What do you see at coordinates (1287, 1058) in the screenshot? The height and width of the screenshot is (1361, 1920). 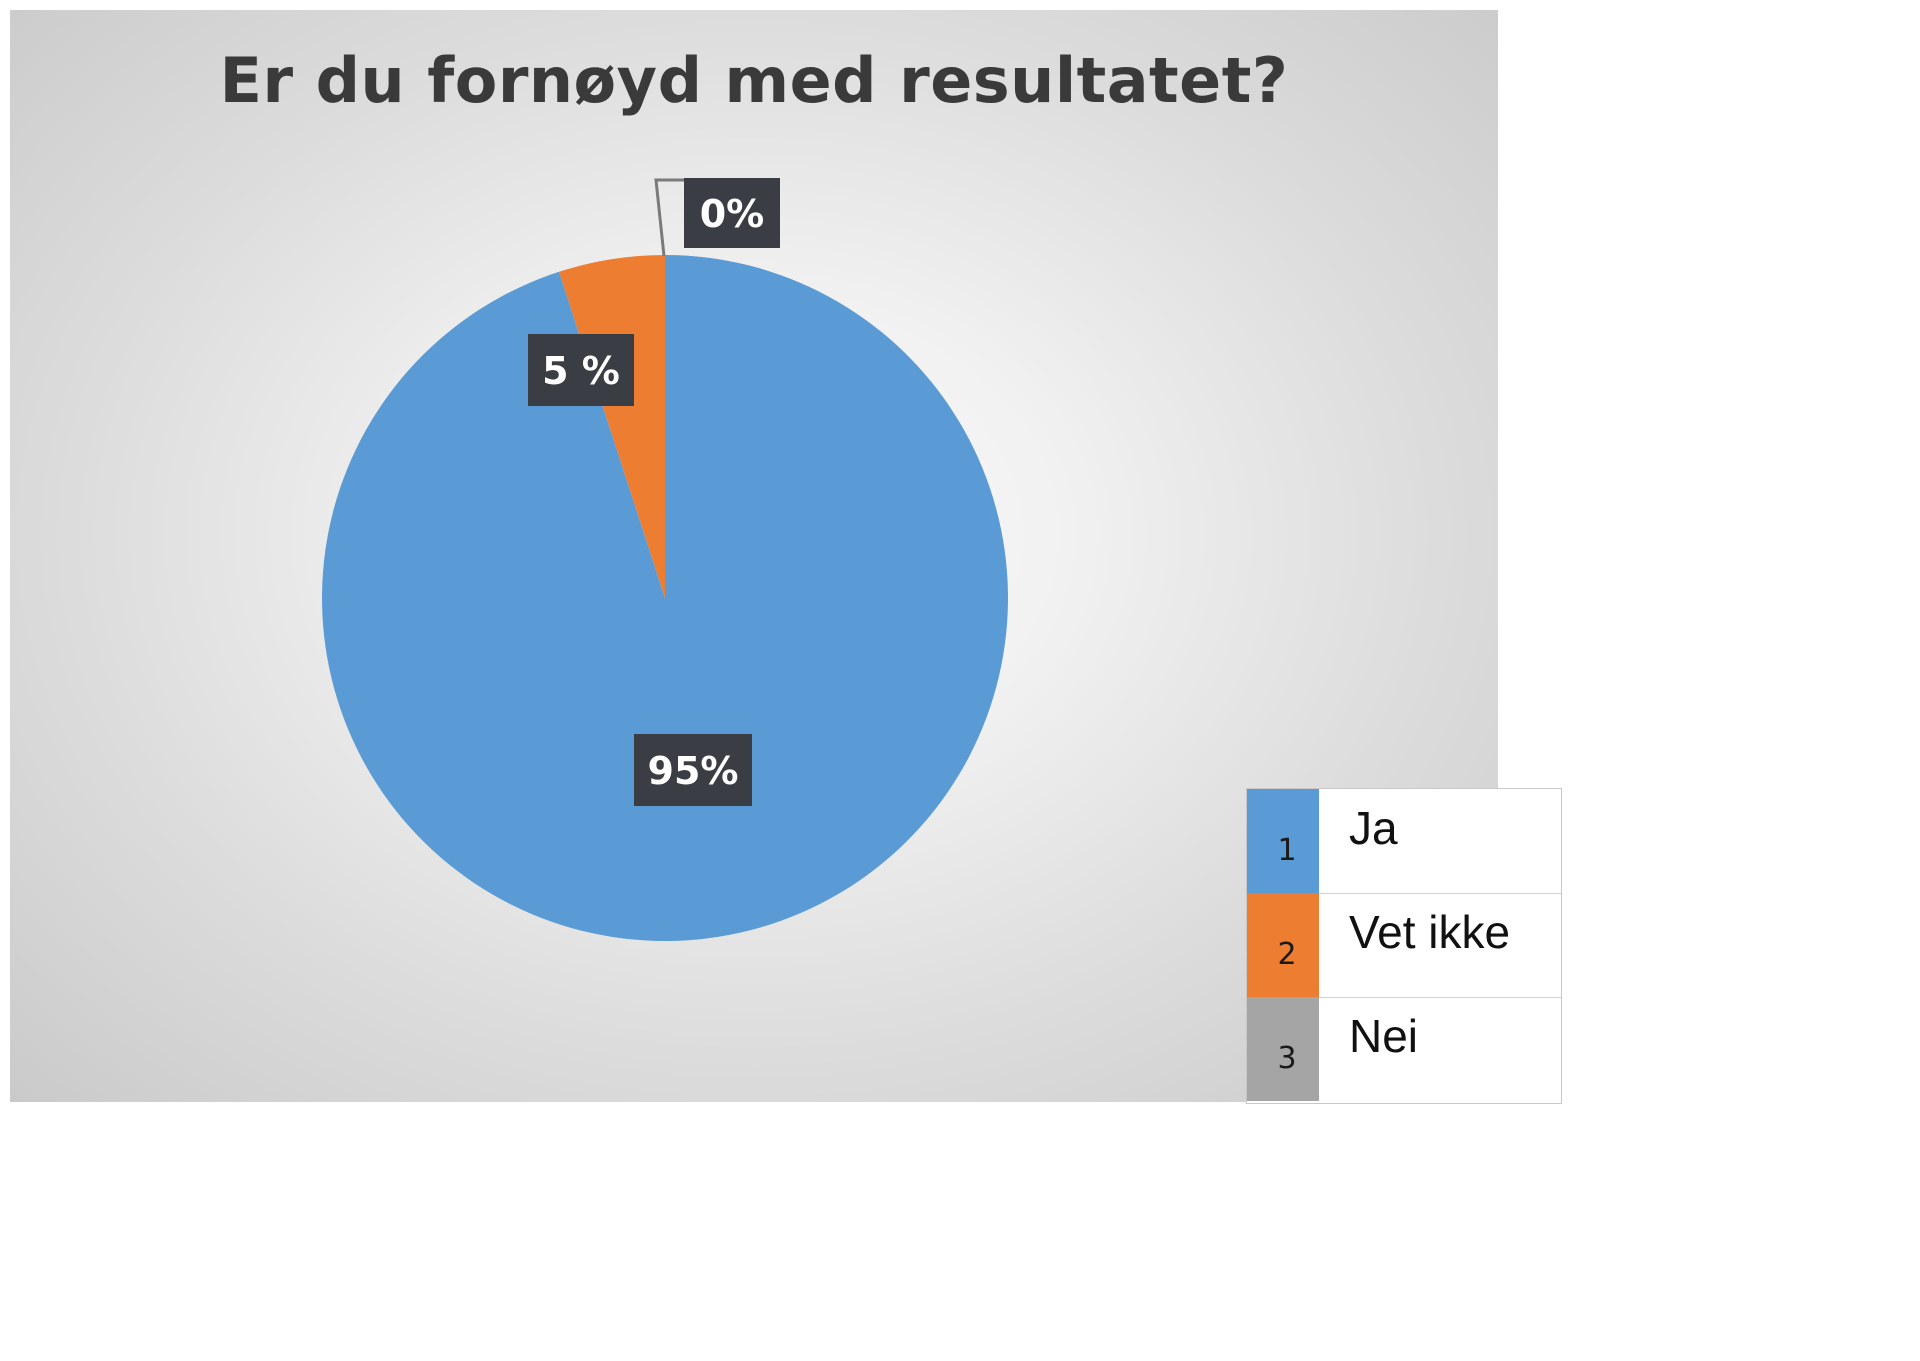 I see `legend-index-3: 3` at bounding box center [1287, 1058].